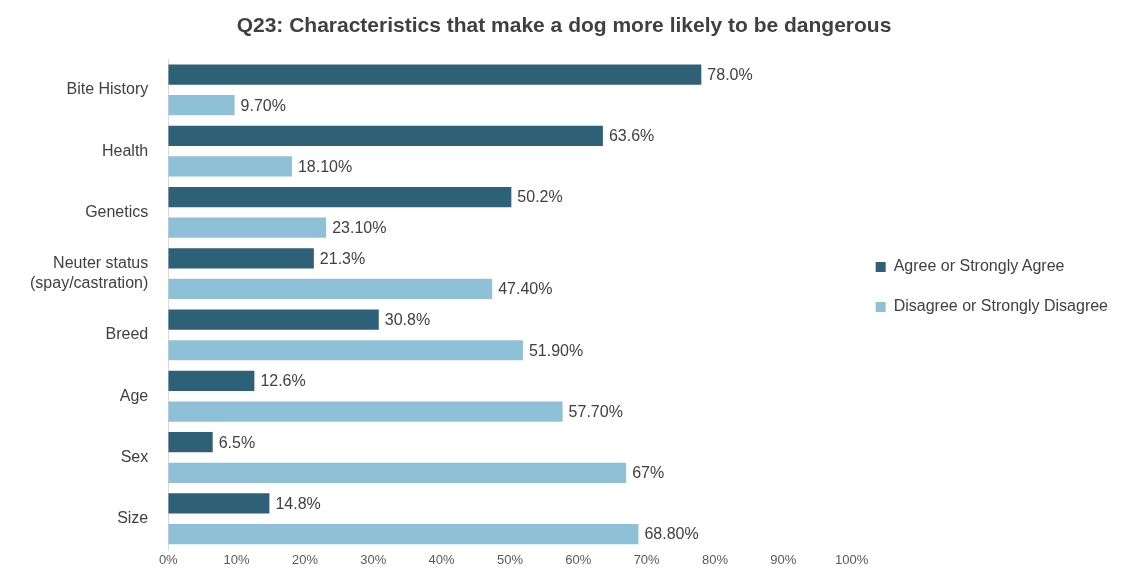 The image size is (1128, 579). I want to click on x-tick-label: 10%, so click(237, 559).